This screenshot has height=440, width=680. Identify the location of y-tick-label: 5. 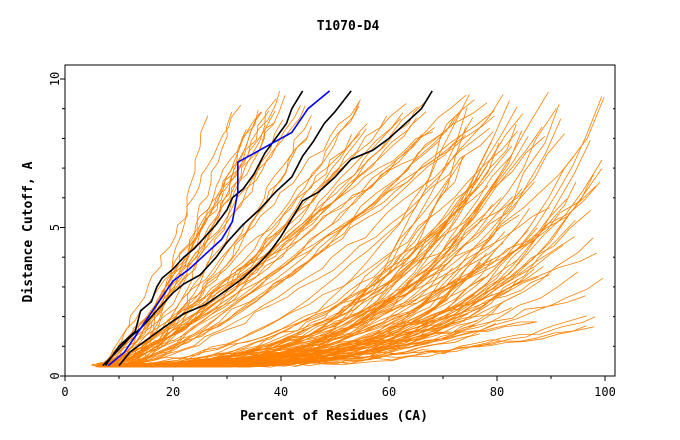
(55, 227).